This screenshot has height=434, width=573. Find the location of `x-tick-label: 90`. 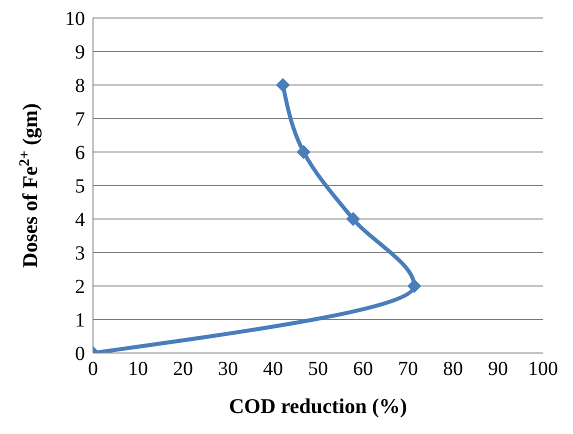

x-tick-label: 90 is located at coordinates (498, 369).